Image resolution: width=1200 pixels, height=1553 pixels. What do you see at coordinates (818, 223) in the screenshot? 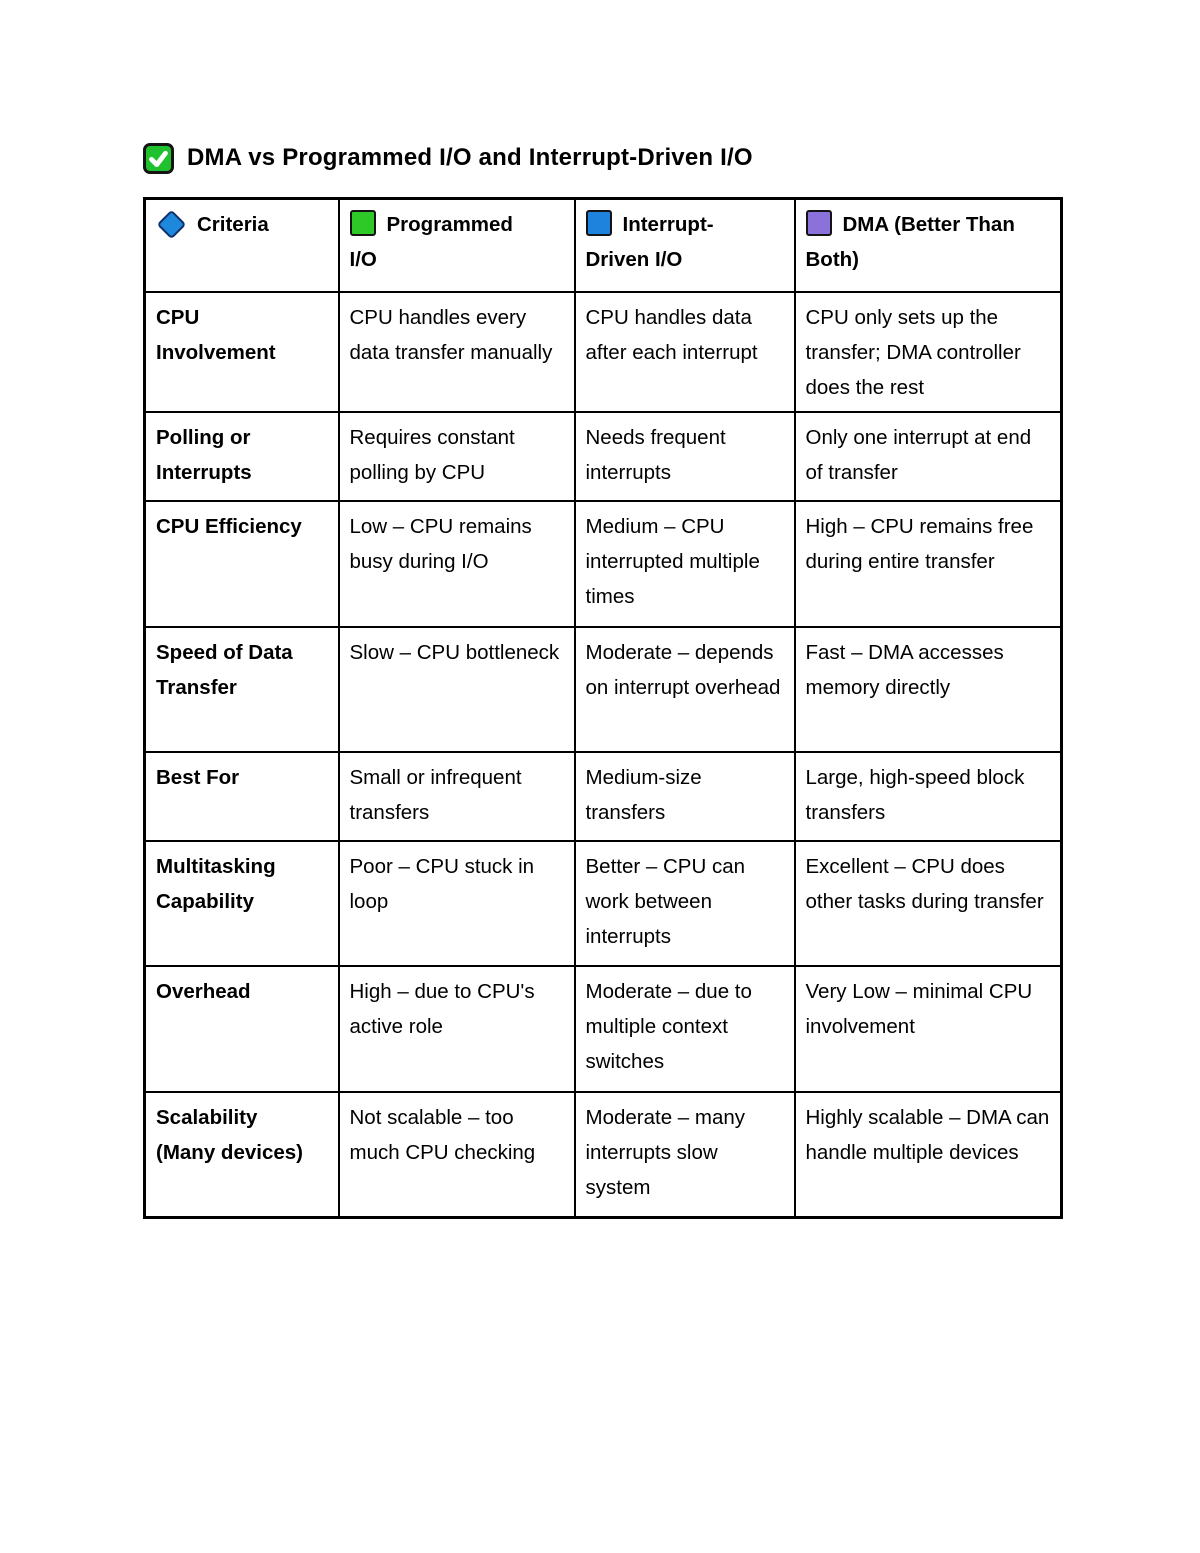
I see `purple-square-icon` at bounding box center [818, 223].